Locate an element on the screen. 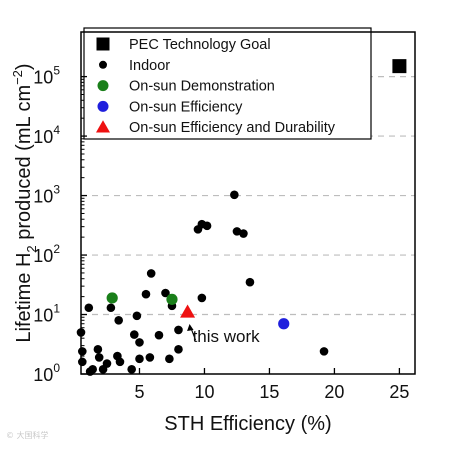 Image resolution: width=450 pixels, height=450 pixels. x-tick-label: 5 is located at coordinates (139, 392).